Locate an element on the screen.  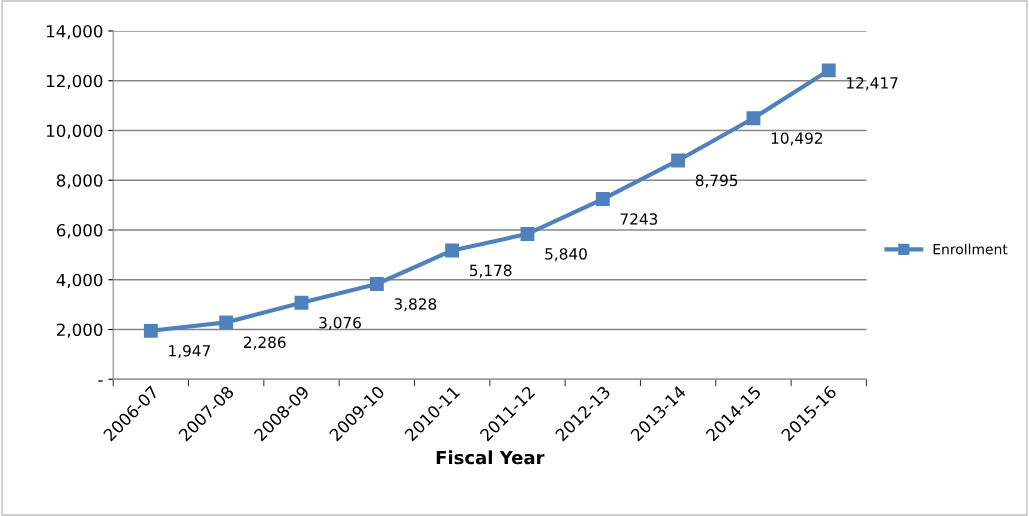
y-tick-label: 12,000 is located at coordinates (74, 81).